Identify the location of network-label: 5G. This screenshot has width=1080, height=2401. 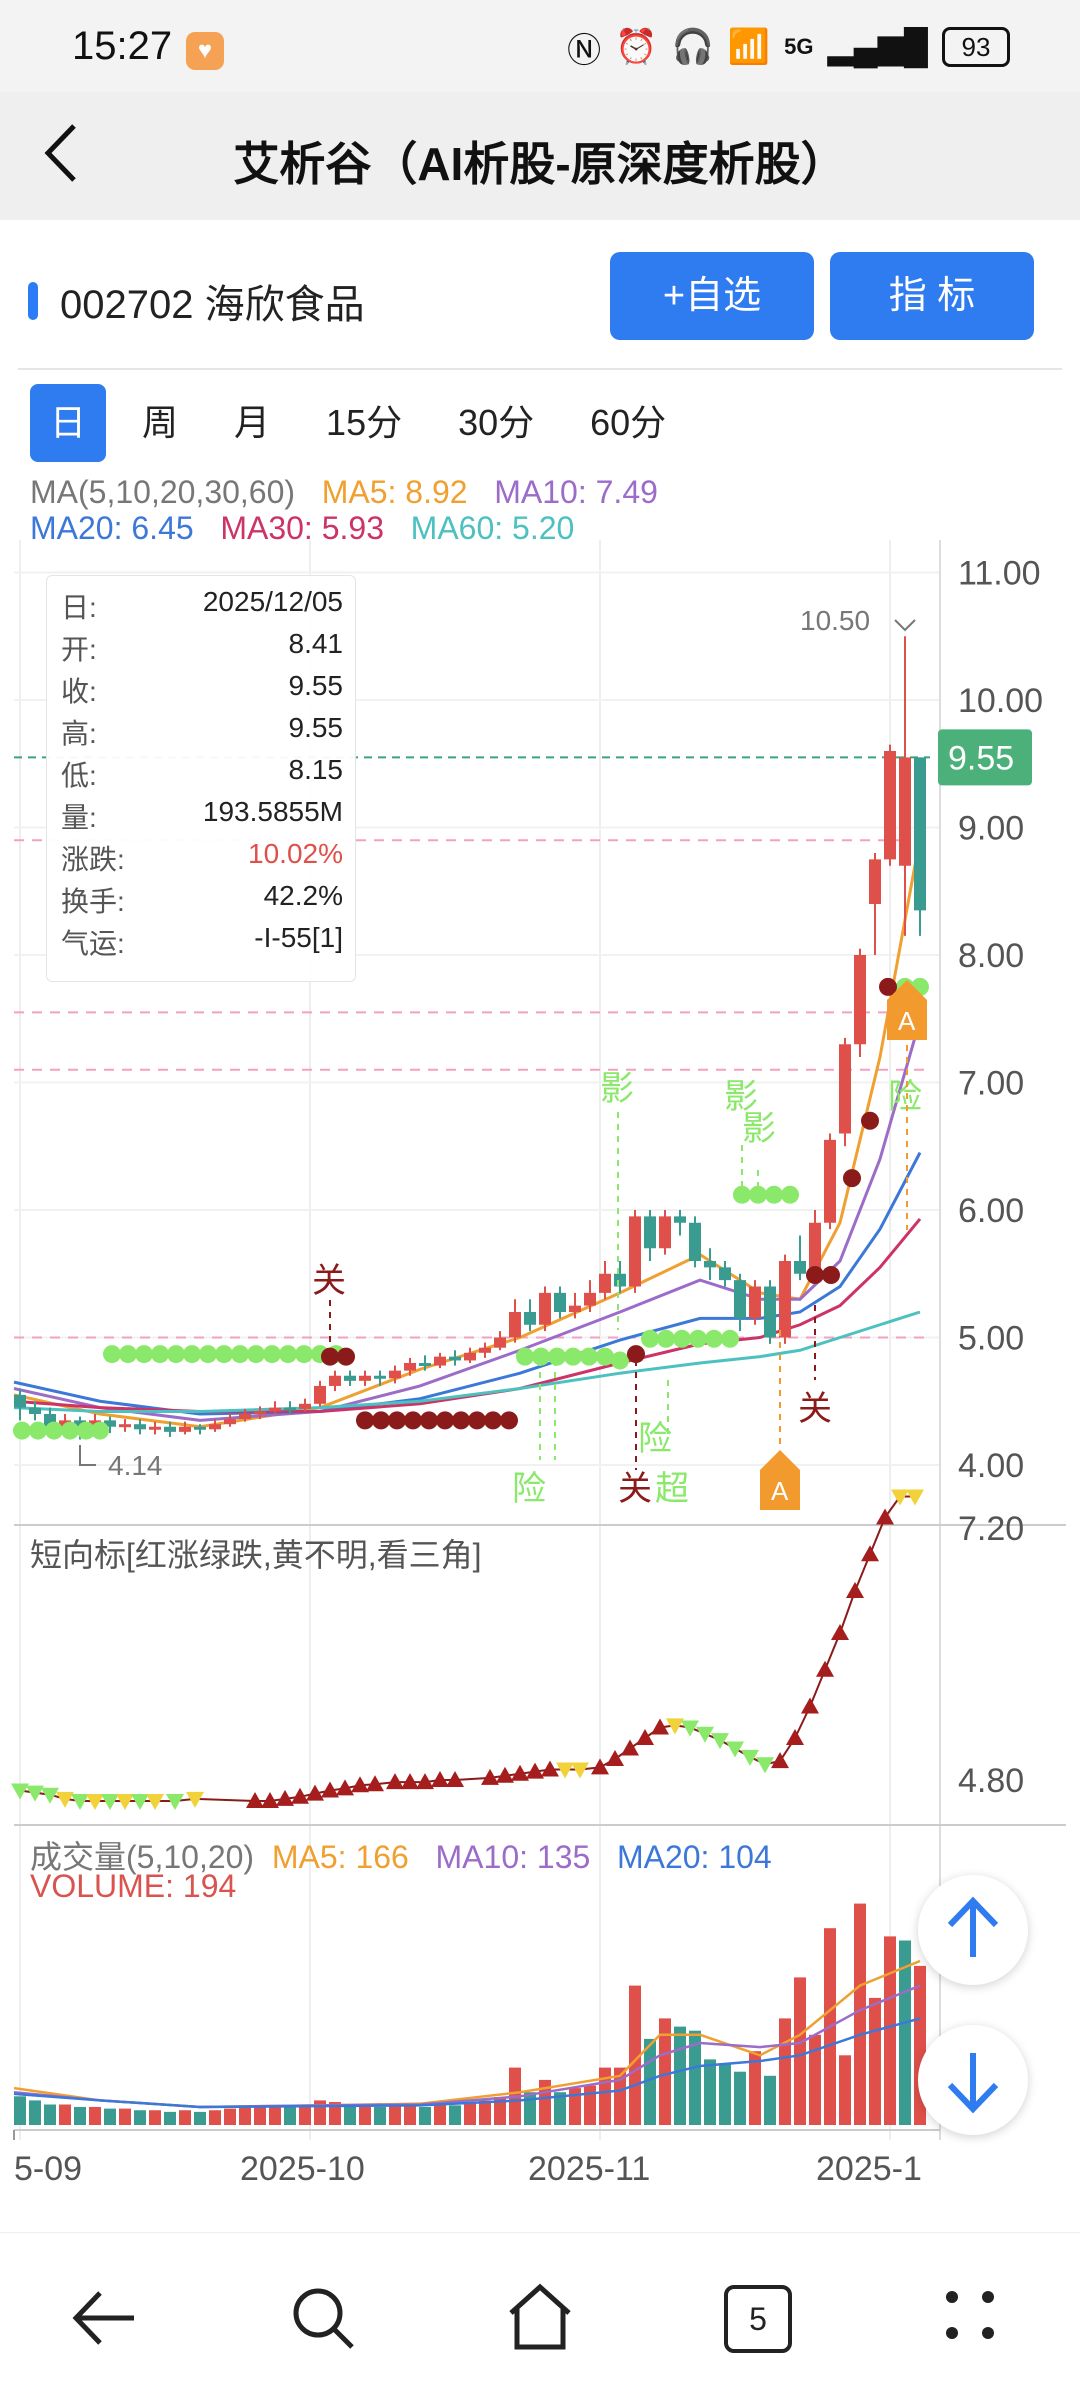
(799, 46).